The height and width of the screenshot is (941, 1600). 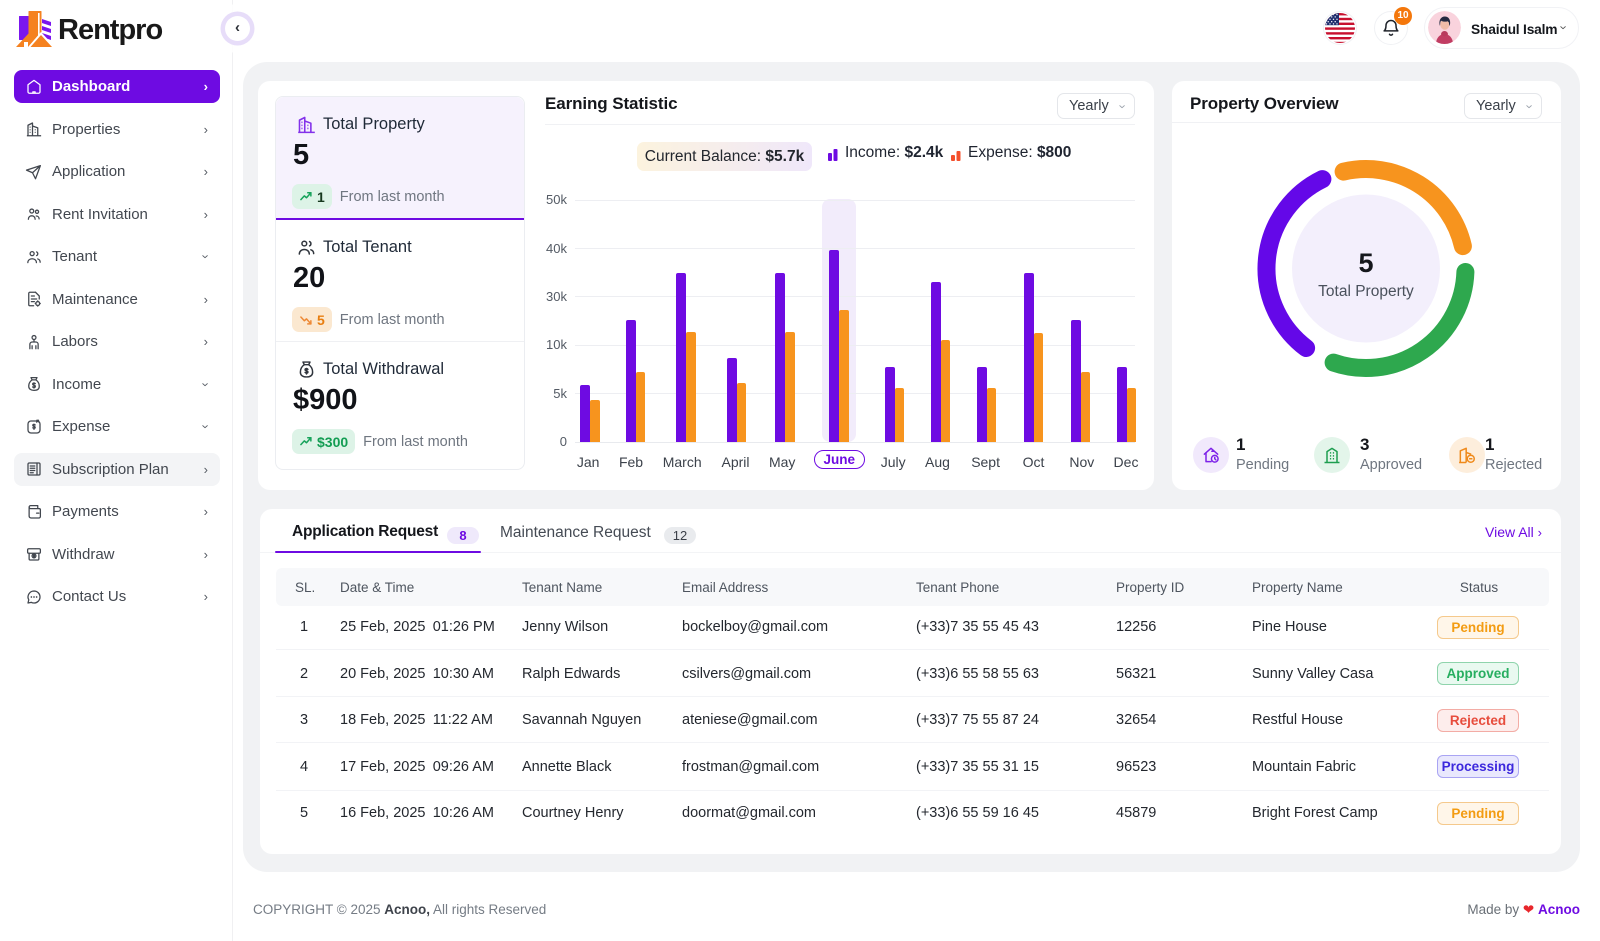 What do you see at coordinates (1365, 263) in the screenshot?
I see `svg-text: 5` at bounding box center [1365, 263].